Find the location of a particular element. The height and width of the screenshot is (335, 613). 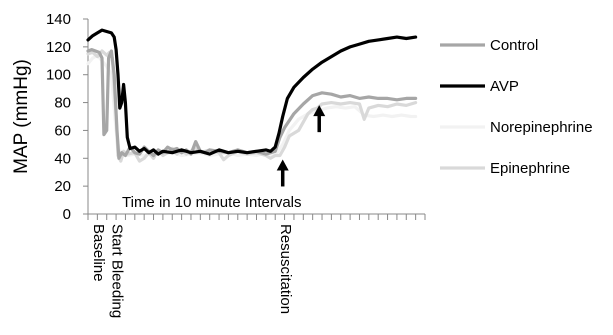

legend: Control AVP Norepinephrine Epinephrine is located at coordinates (516, 107).